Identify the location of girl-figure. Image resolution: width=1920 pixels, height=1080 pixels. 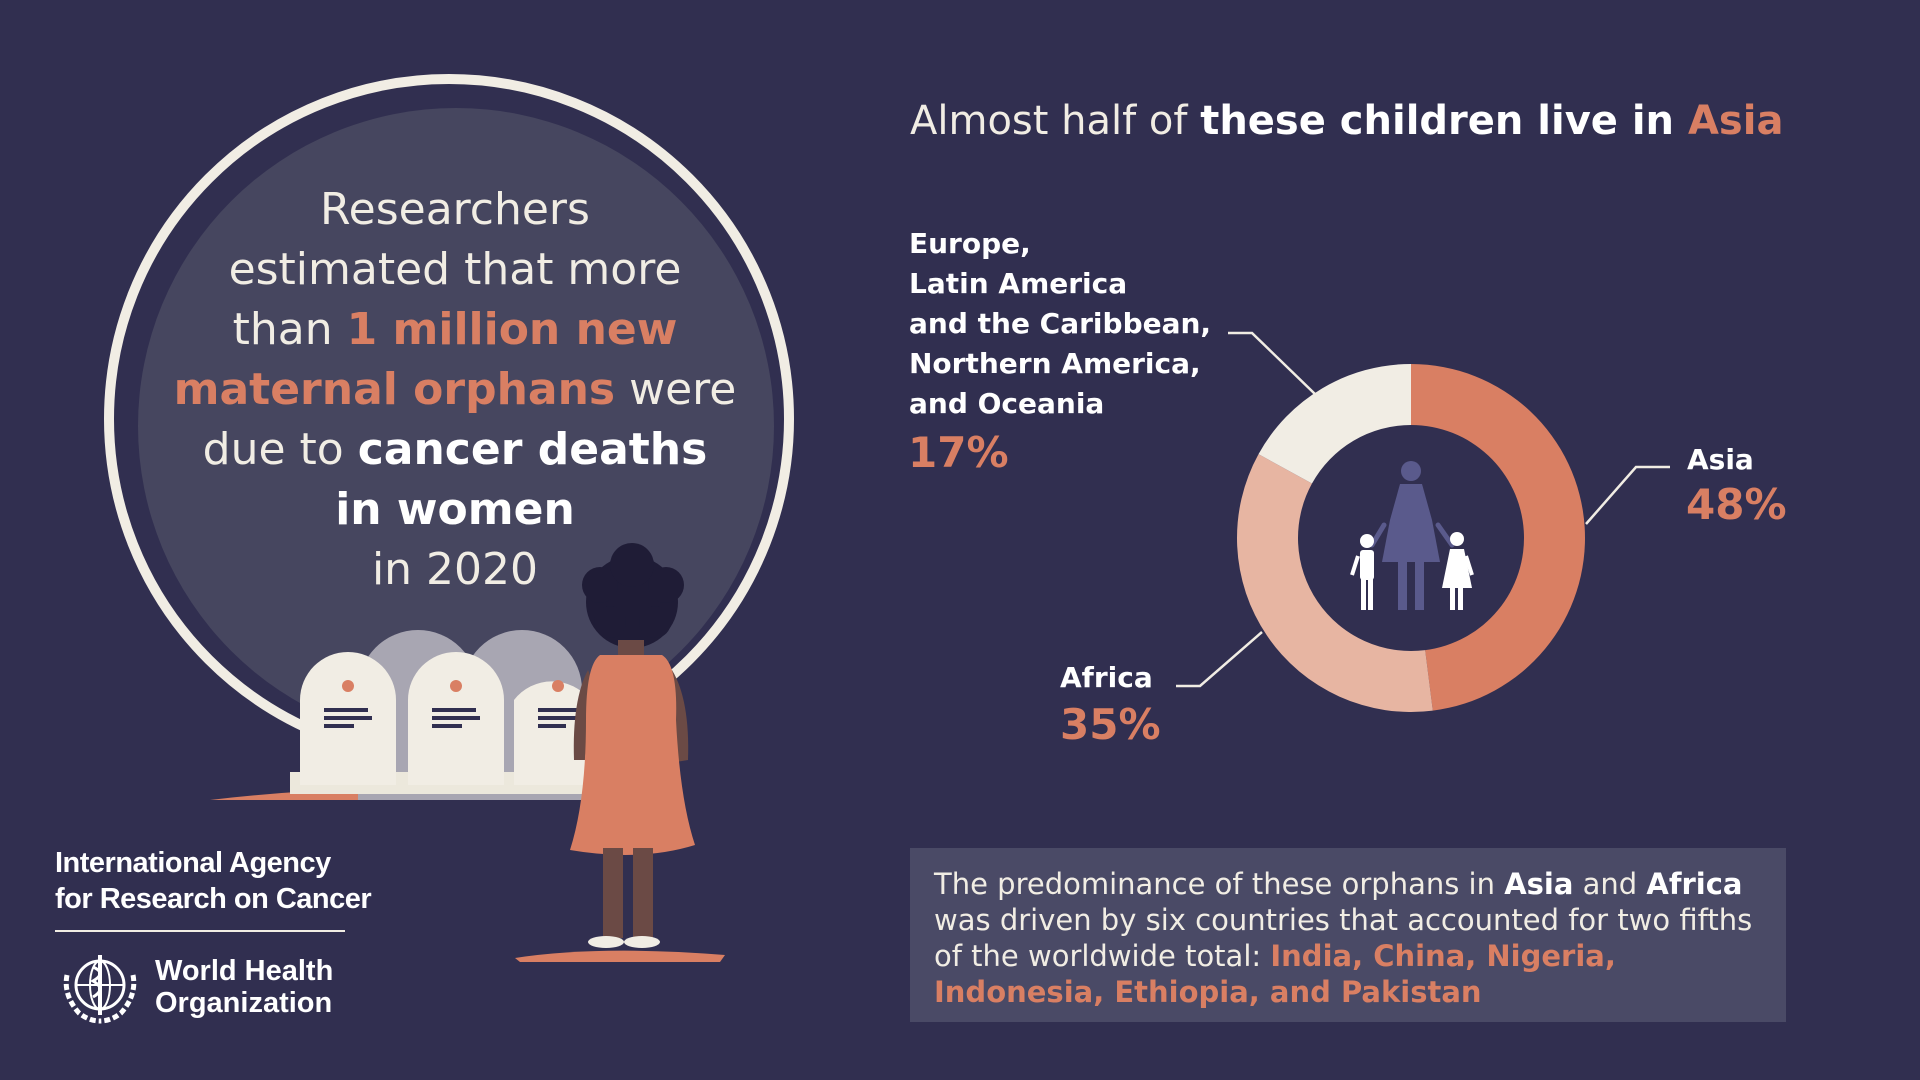
(632, 745).